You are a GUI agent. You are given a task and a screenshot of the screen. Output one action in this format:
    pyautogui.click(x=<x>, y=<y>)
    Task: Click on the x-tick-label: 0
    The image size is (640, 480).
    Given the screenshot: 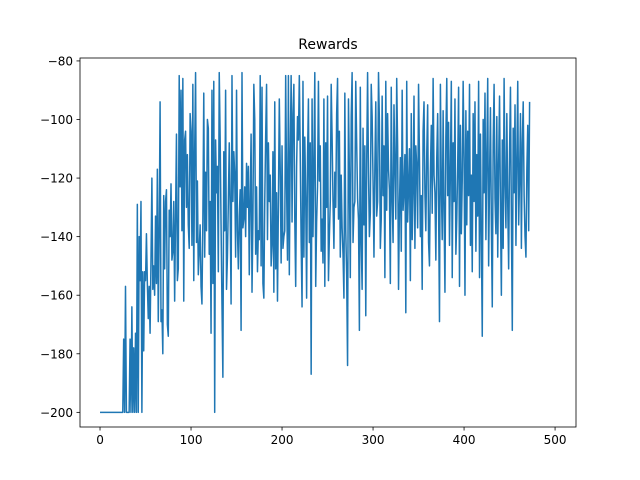 What is the action you would take?
    pyautogui.click(x=100, y=440)
    